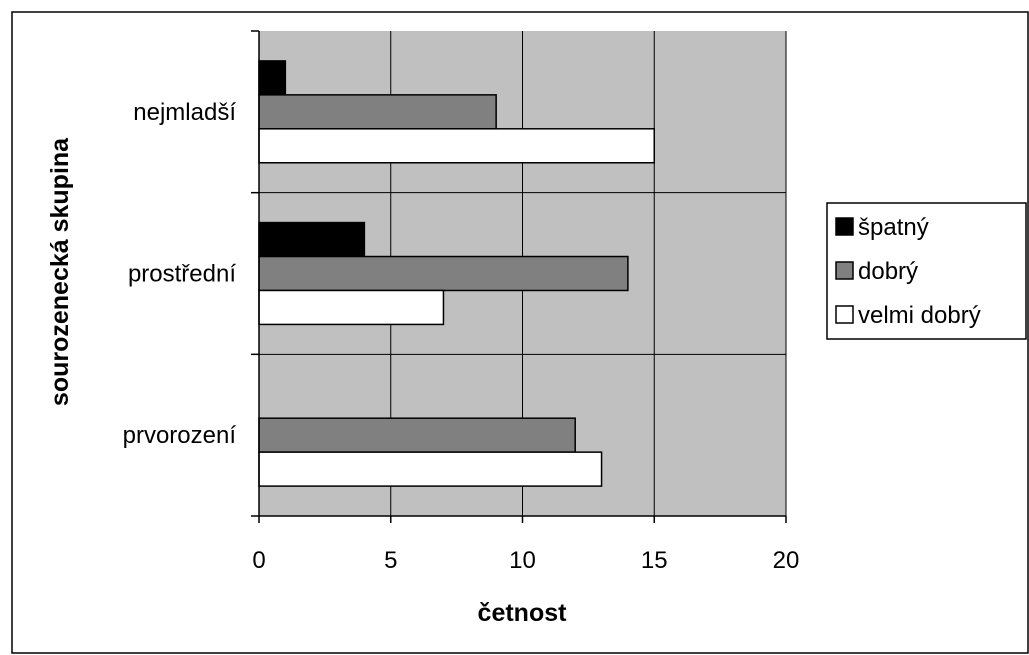 This screenshot has width=1029, height=655. What do you see at coordinates (654, 560) in the screenshot?
I see `x-tick-label: 15` at bounding box center [654, 560].